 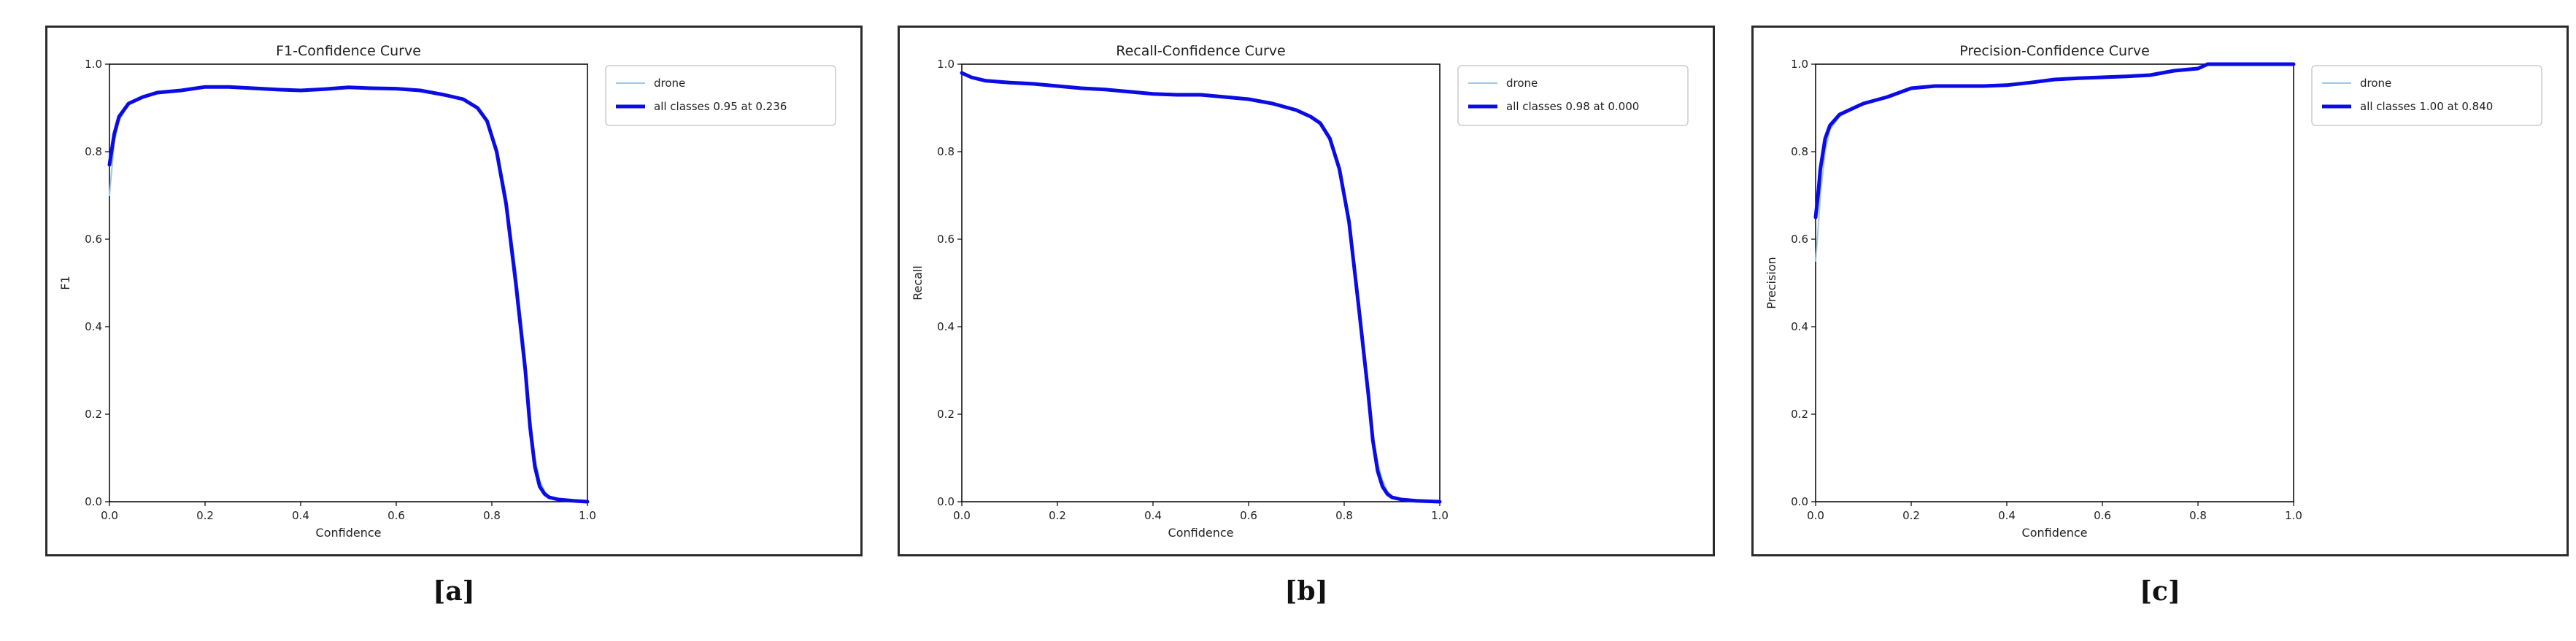 I want to click on legend-entry: all classes 1.00 at 0.840, so click(x=2426, y=106).